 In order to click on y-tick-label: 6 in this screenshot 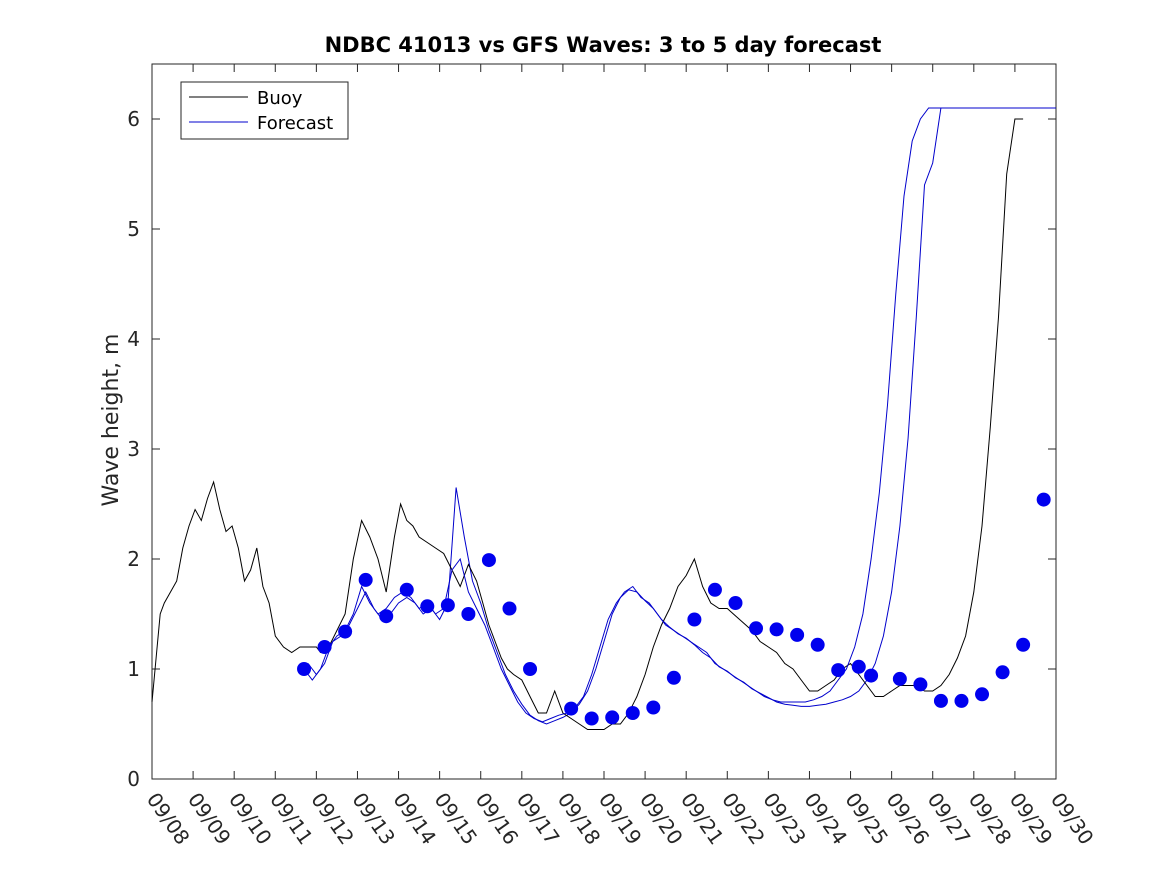, I will do `click(133, 119)`.